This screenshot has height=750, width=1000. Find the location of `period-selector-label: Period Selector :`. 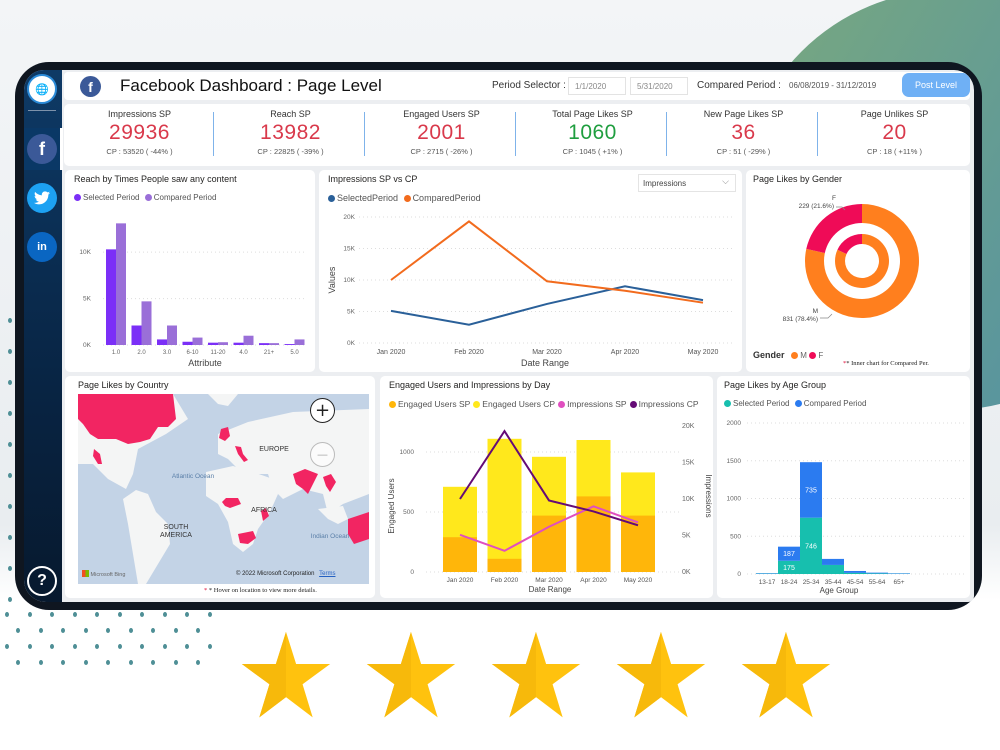

period-selector-label: Period Selector : is located at coordinates (529, 85).